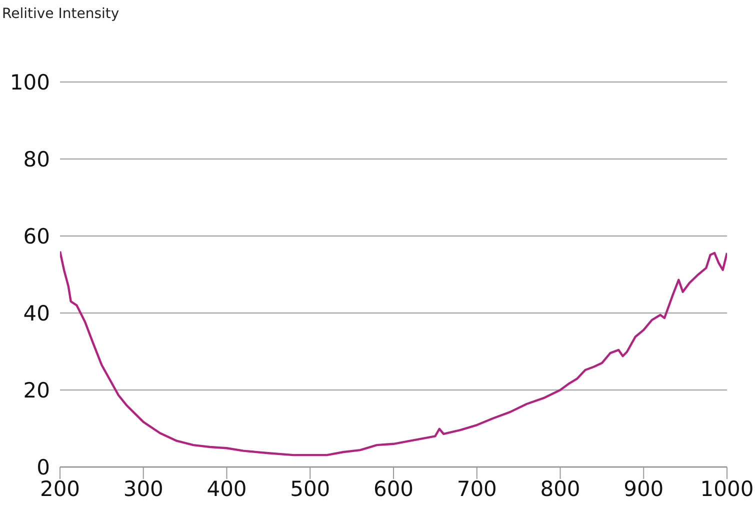  What do you see at coordinates (36, 390) in the screenshot?
I see `y-tick-label: 20` at bounding box center [36, 390].